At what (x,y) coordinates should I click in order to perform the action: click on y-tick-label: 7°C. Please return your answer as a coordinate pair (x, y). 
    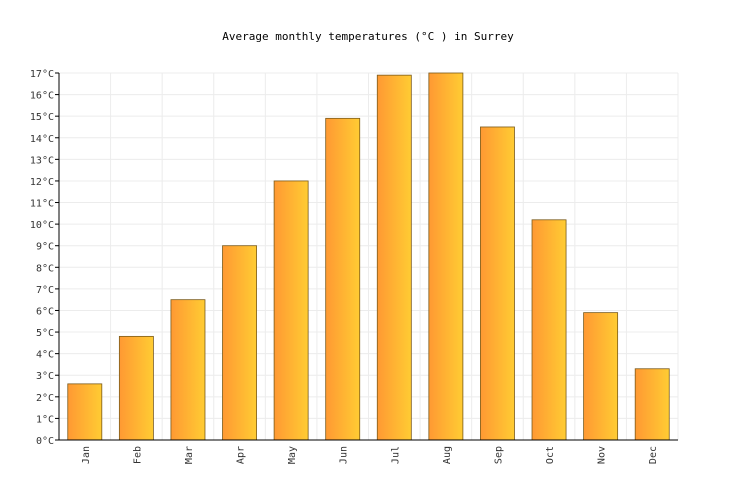
    Looking at the image, I should click on (45, 290).